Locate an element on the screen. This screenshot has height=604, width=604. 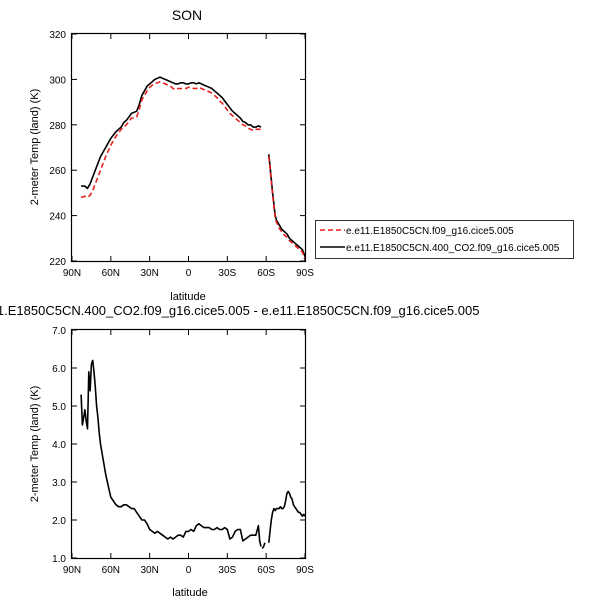
top-chart-y-tick-label: 280 is located at coordinates (57, 126).